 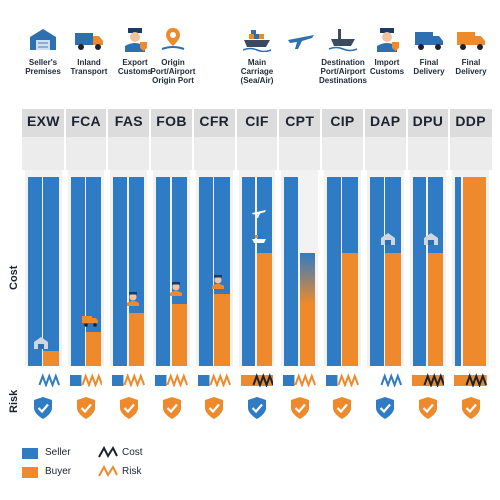 What do you see at coordinates (257, 380) in the screenshot?
I see `risk-strip-cif` at bounding box center [257, 380].